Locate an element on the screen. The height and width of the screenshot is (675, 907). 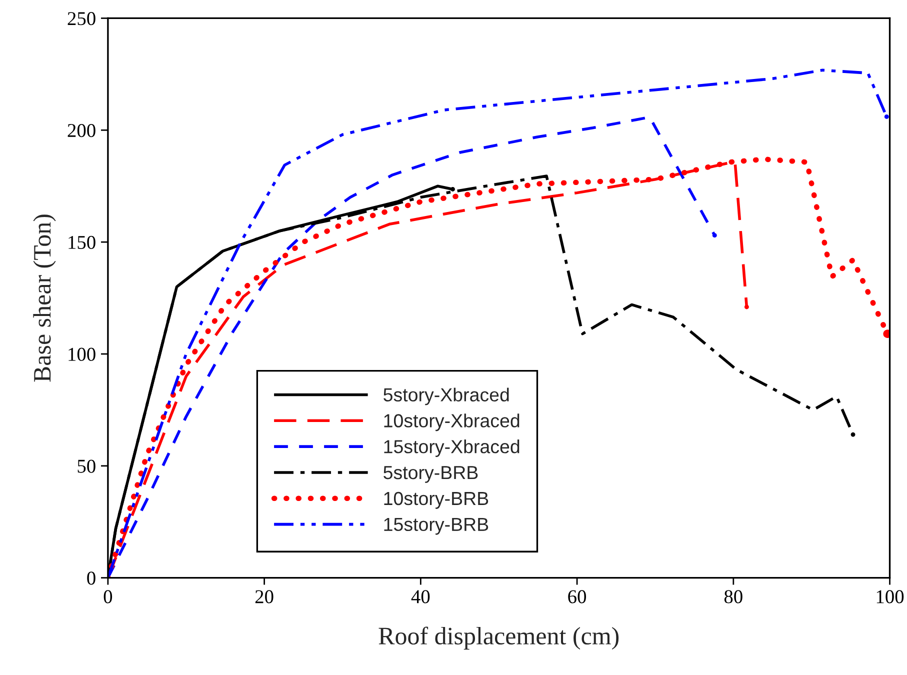
legend-label: 10story-Xbraced is located at coordinates (452, 423).